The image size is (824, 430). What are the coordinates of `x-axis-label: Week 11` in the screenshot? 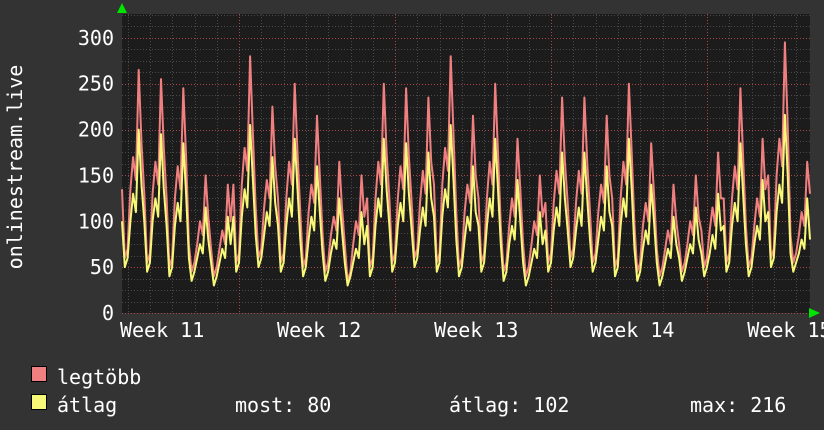 It's located at (162, 330).